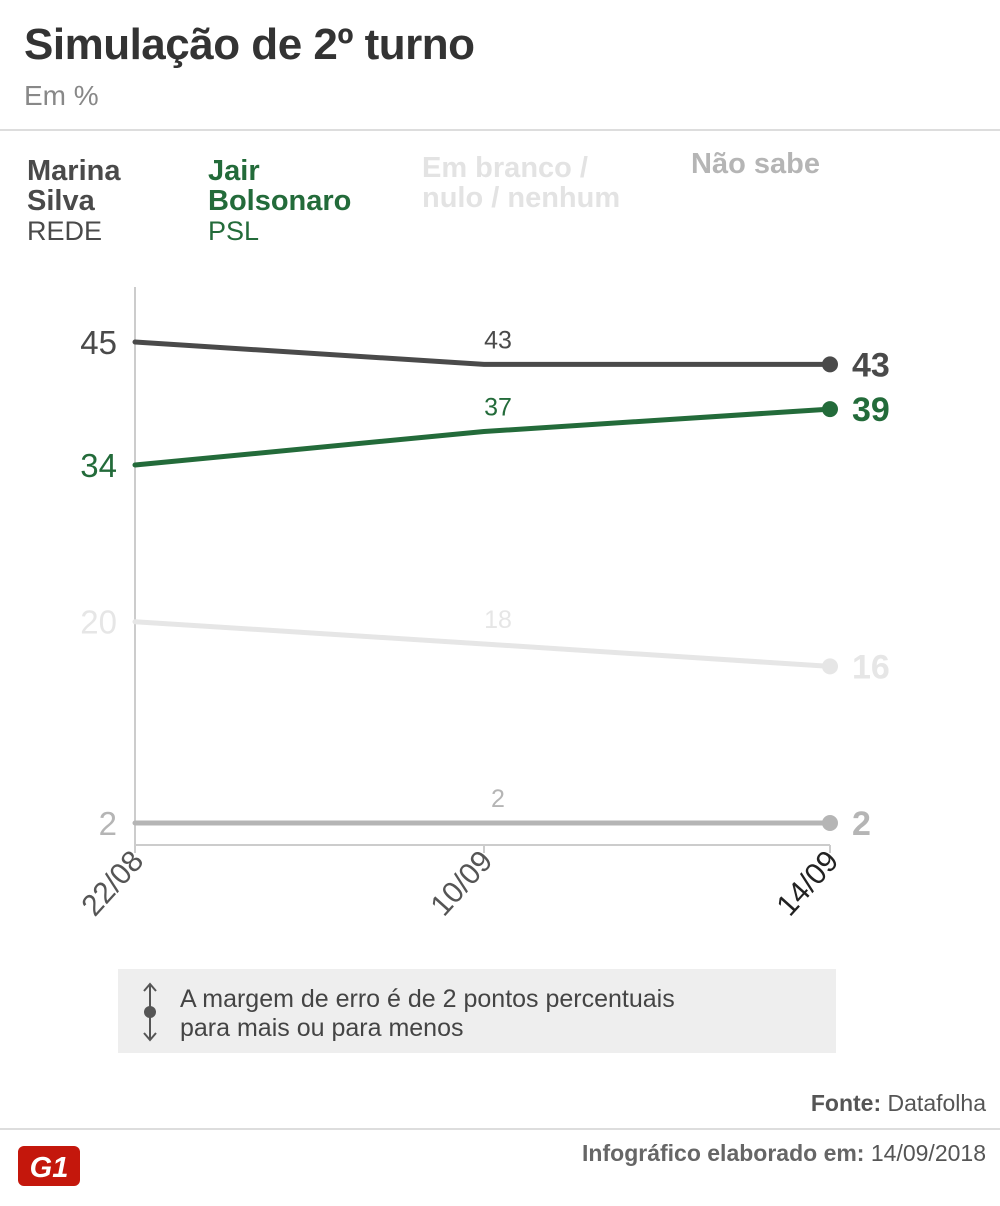 This screenshot has width=1000, height=1206. Describe the element at coordinates (505, 168) in the screenshot. I see `legend-branco-line1: Em branco /` at that location.